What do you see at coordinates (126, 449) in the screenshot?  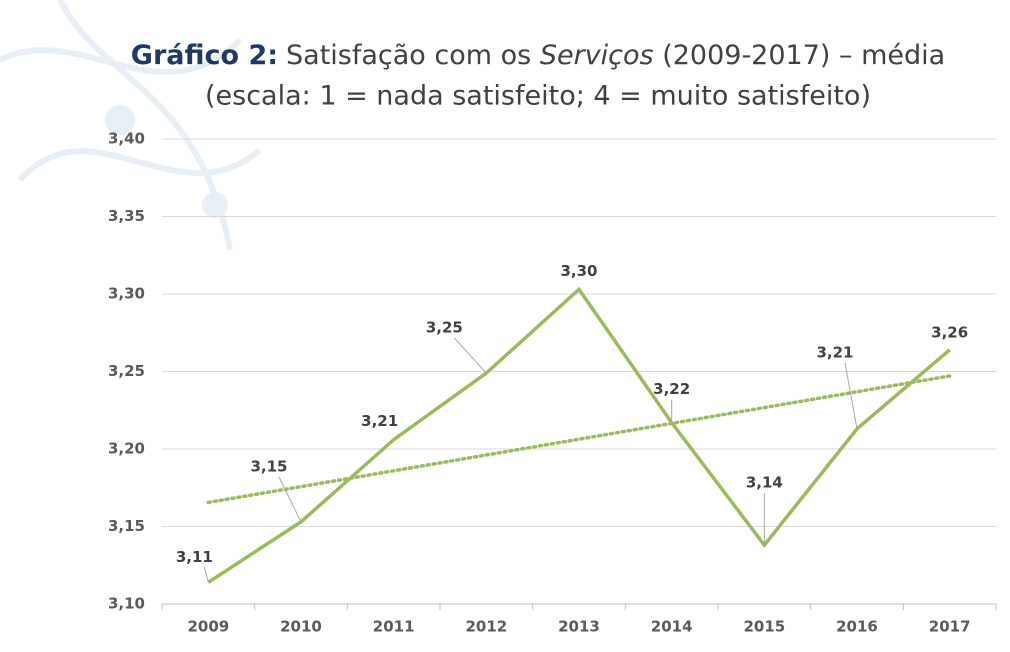 I see `y-tick-label: 3,20` at bounding box center [126, 449].